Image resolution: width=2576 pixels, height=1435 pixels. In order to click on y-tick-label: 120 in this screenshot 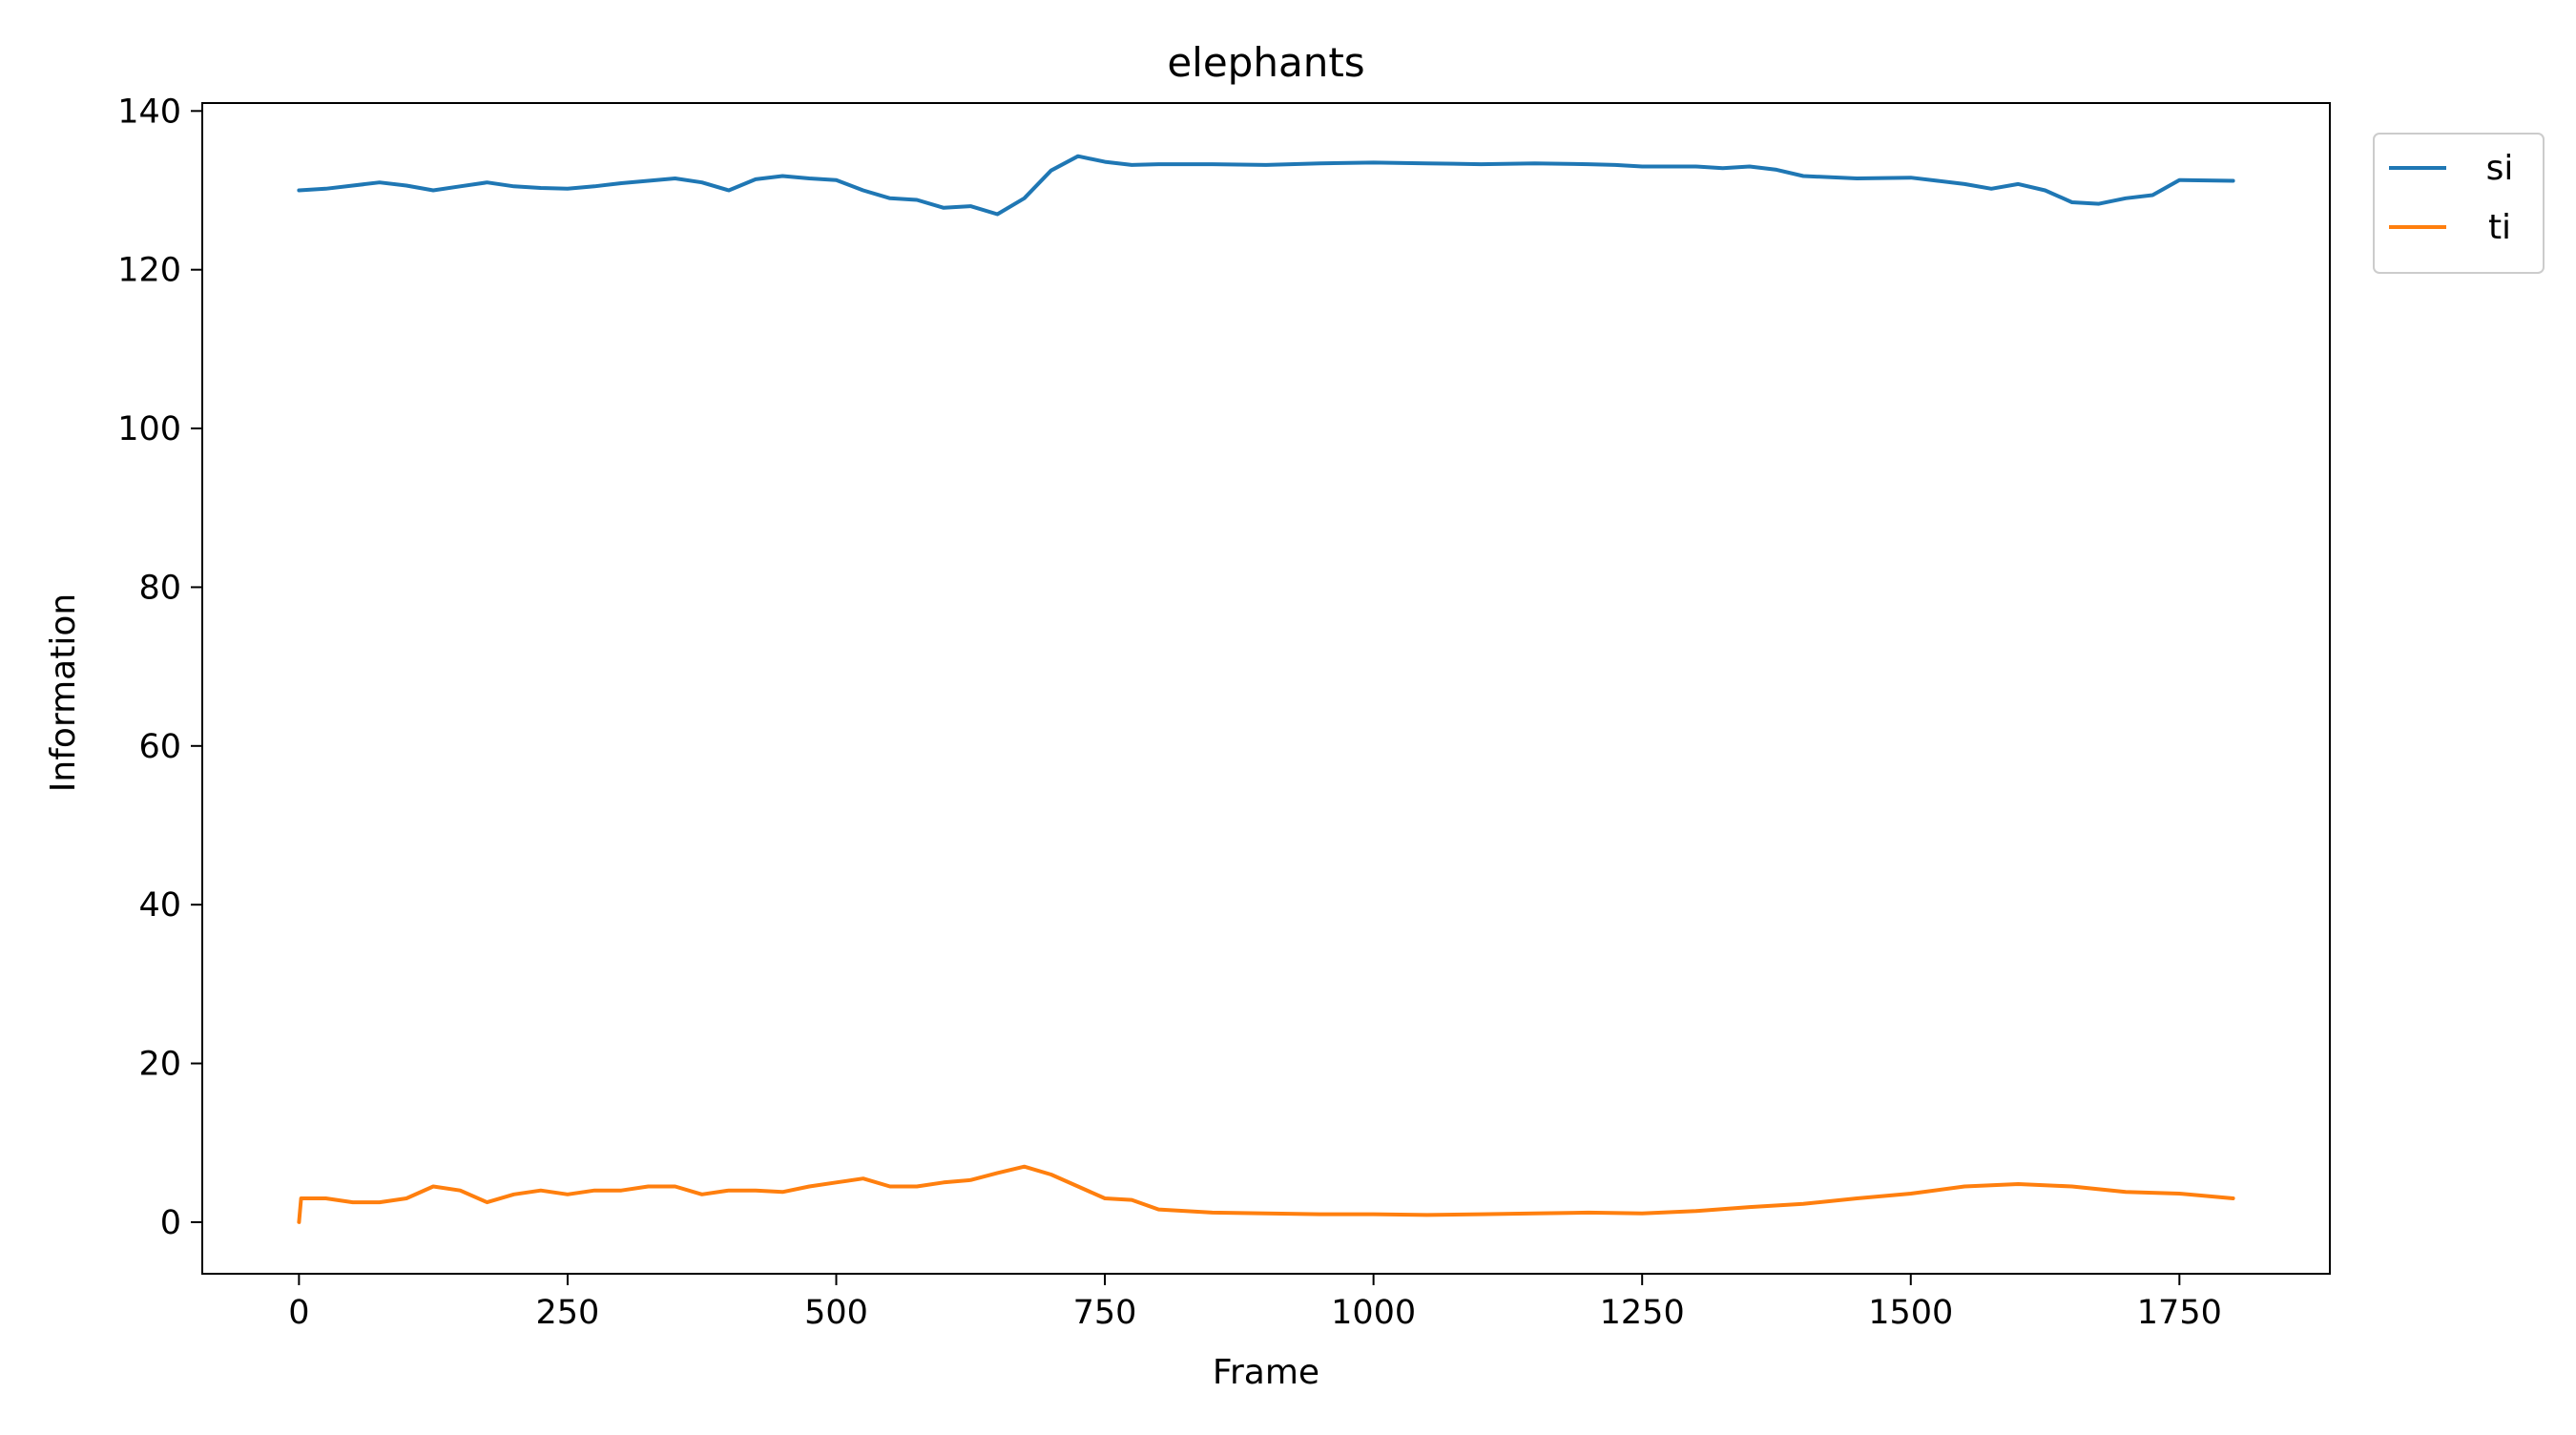, I will do `click(149, 271)`.